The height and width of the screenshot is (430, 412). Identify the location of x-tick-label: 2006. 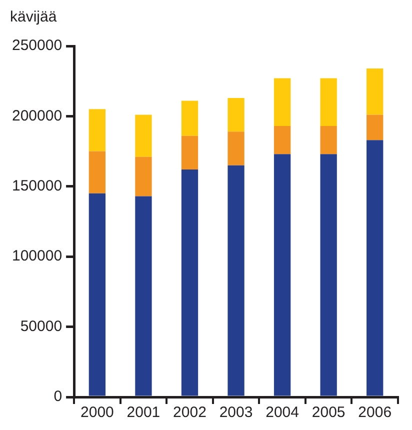
(375, 413).